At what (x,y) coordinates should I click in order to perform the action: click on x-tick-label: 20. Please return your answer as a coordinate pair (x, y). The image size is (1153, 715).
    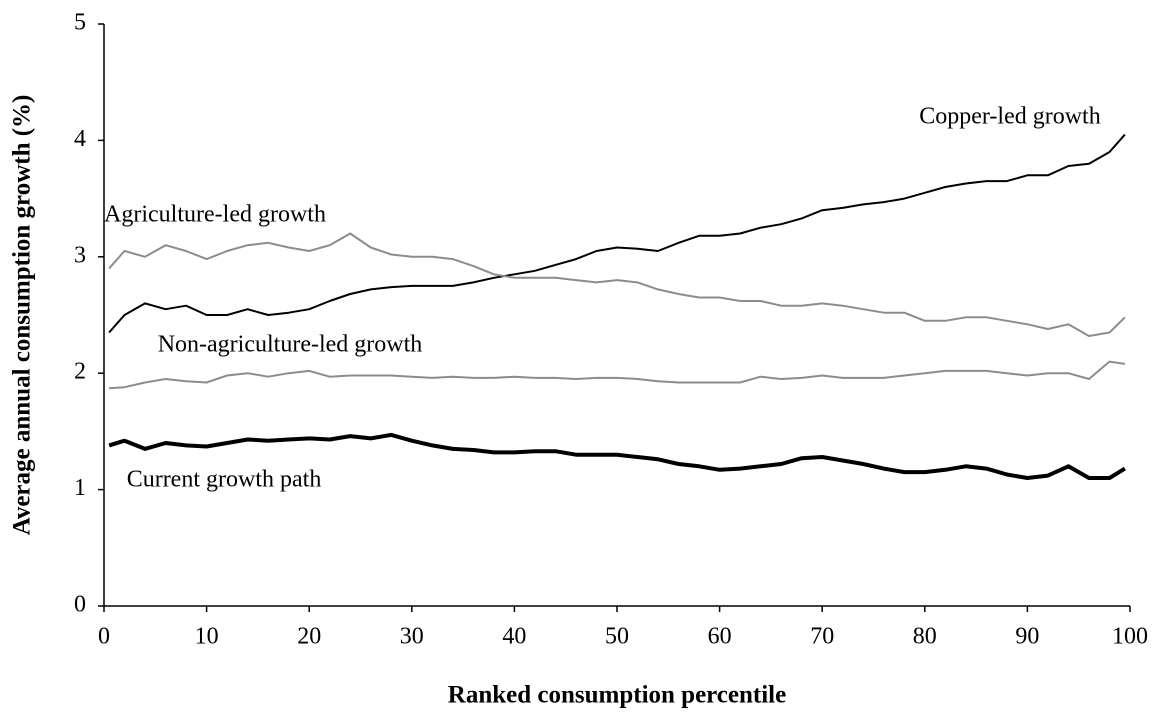
    Looking at the image, I should click on (309, 637).